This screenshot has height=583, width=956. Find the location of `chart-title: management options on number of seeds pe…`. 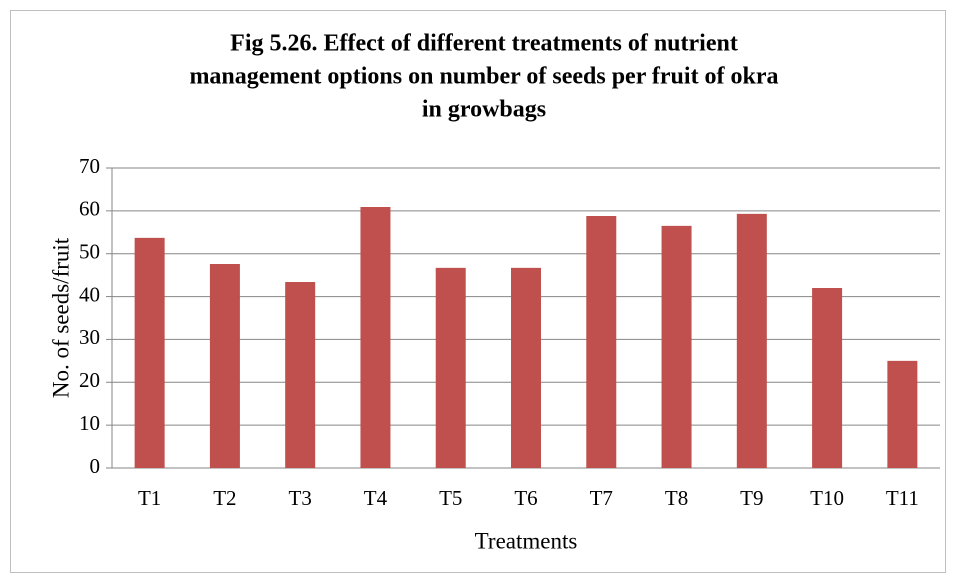

chart-title: management options on number of seeds pe… is located at coordinates (483, 77).